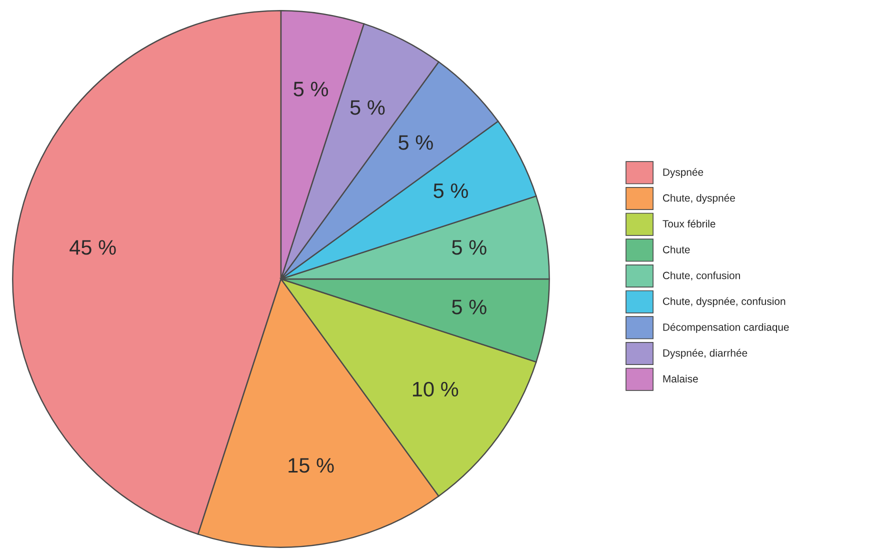  I want to click on legend-label: Dyspnée, diarrhée, so click(705, 353).